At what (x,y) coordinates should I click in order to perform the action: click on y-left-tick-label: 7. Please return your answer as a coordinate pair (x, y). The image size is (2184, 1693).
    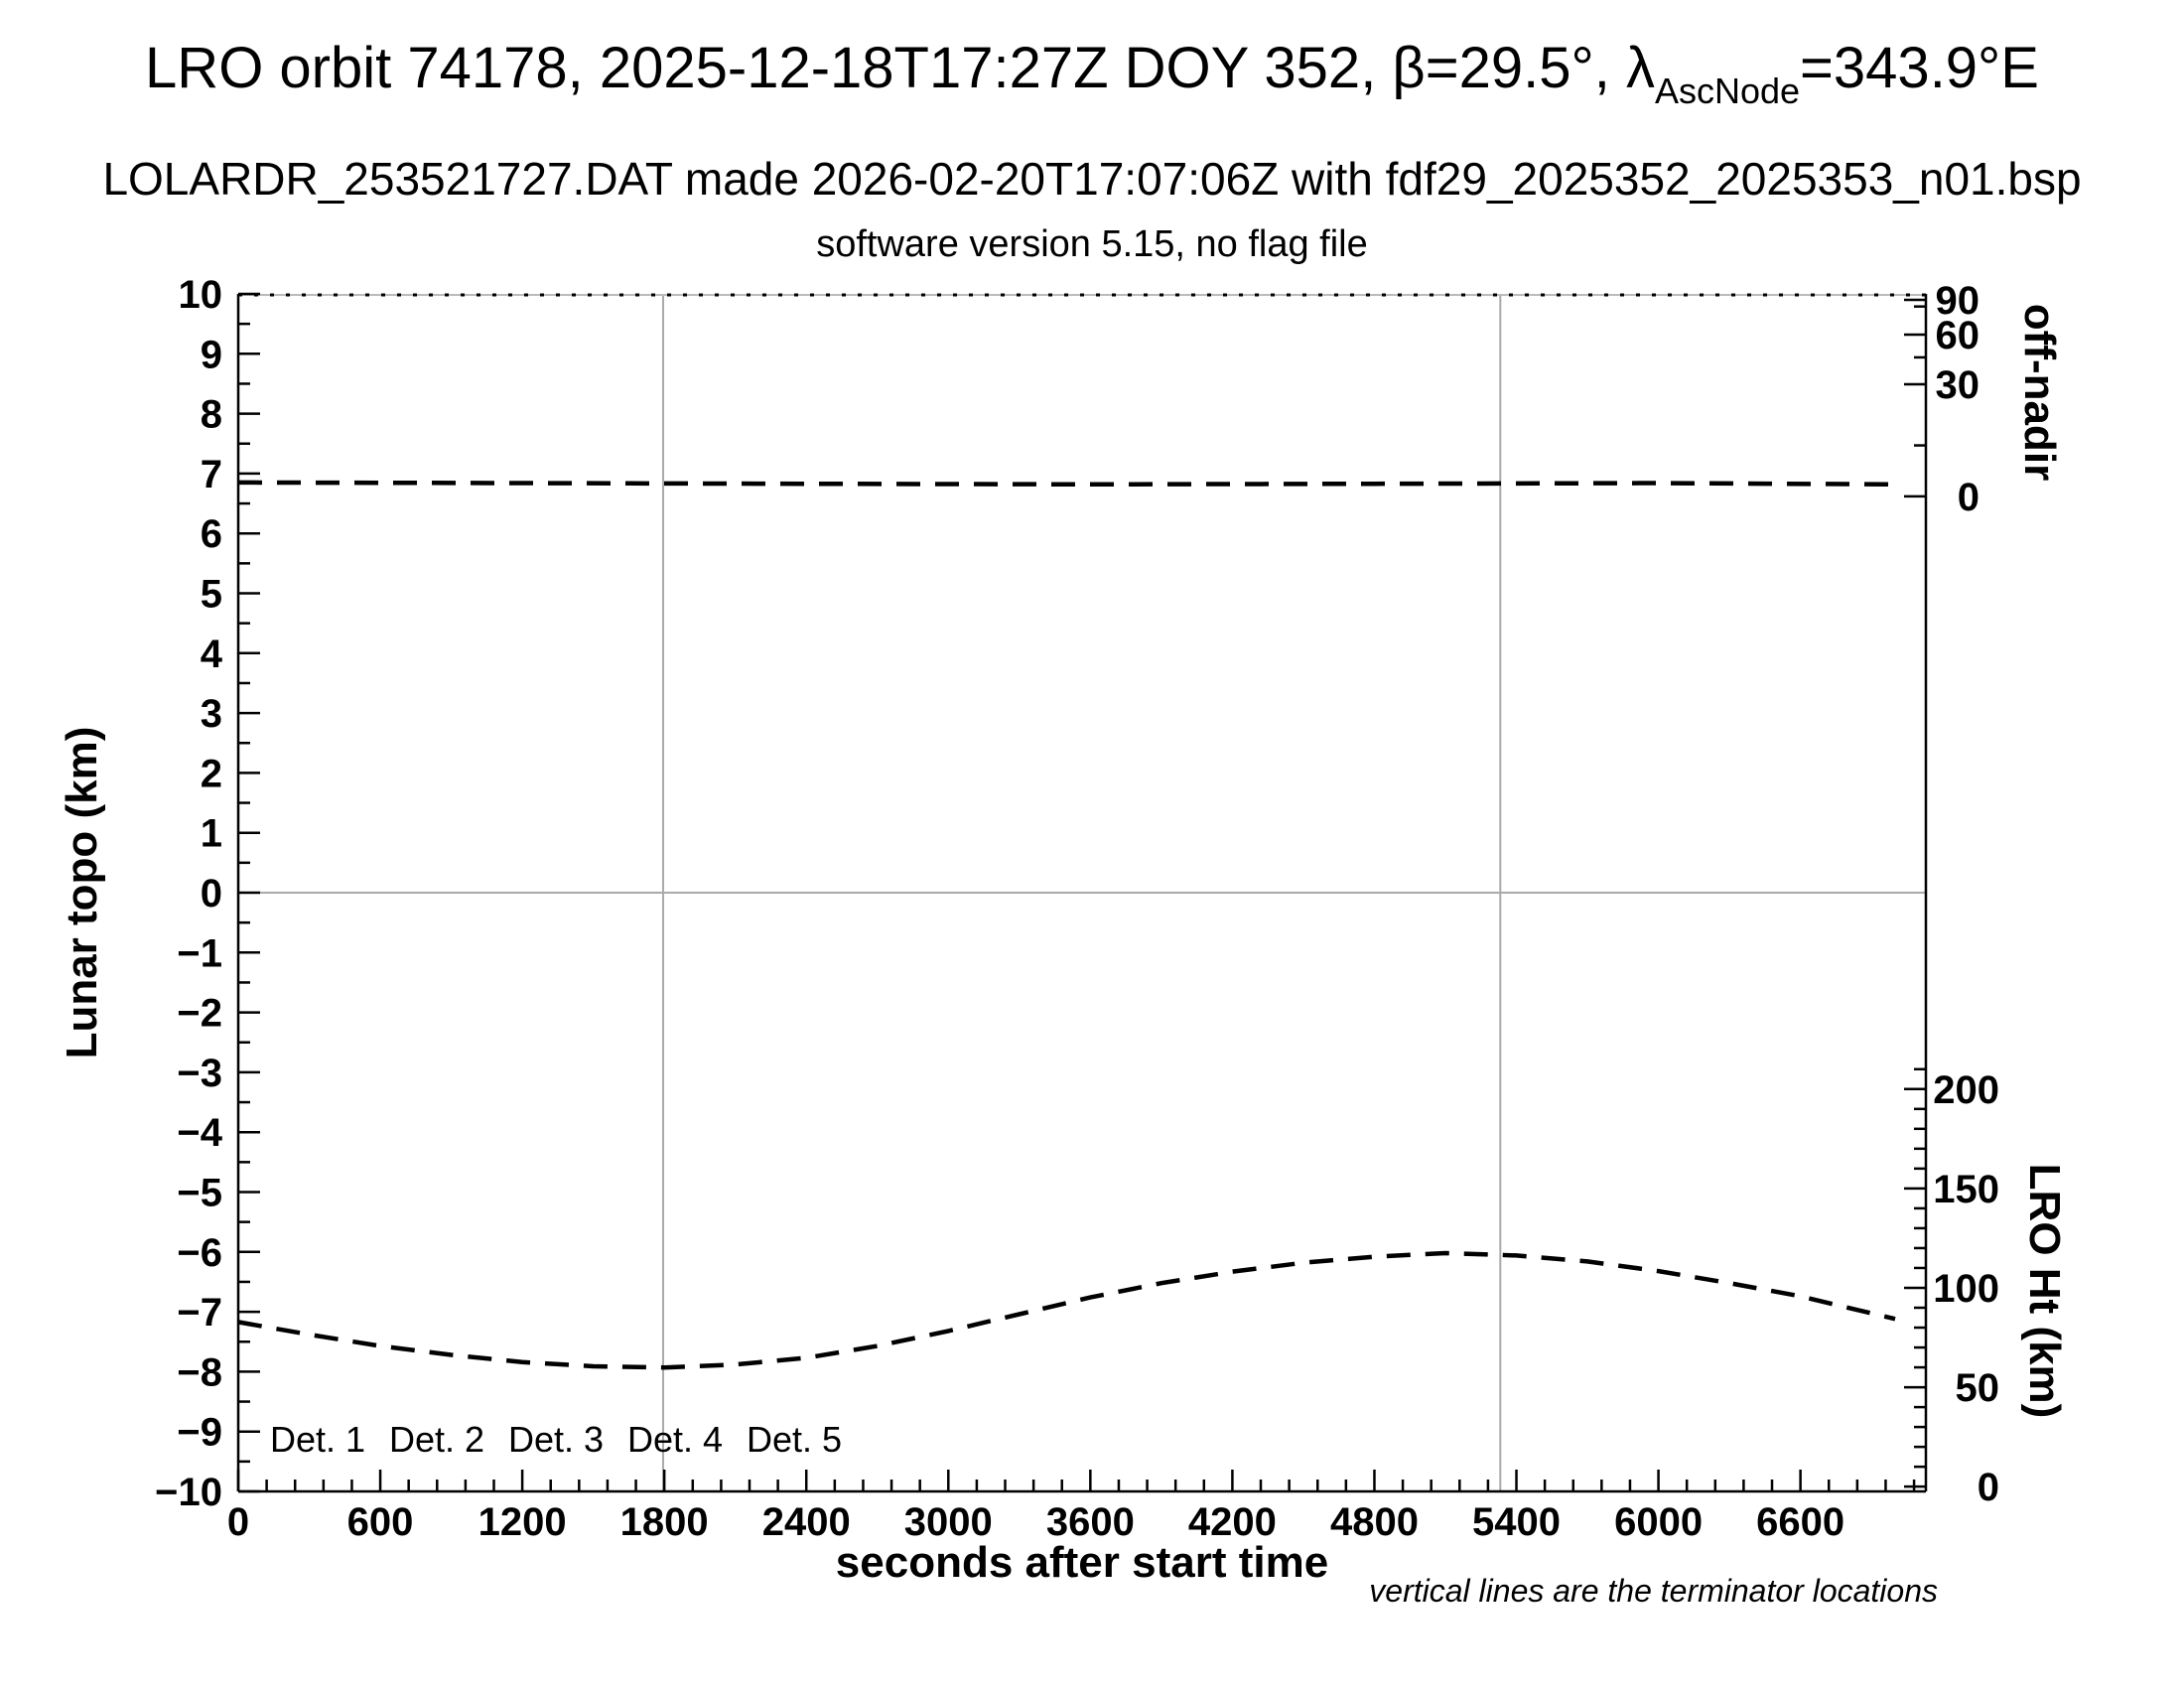
    Looking at the image, I should click on (211, 474).